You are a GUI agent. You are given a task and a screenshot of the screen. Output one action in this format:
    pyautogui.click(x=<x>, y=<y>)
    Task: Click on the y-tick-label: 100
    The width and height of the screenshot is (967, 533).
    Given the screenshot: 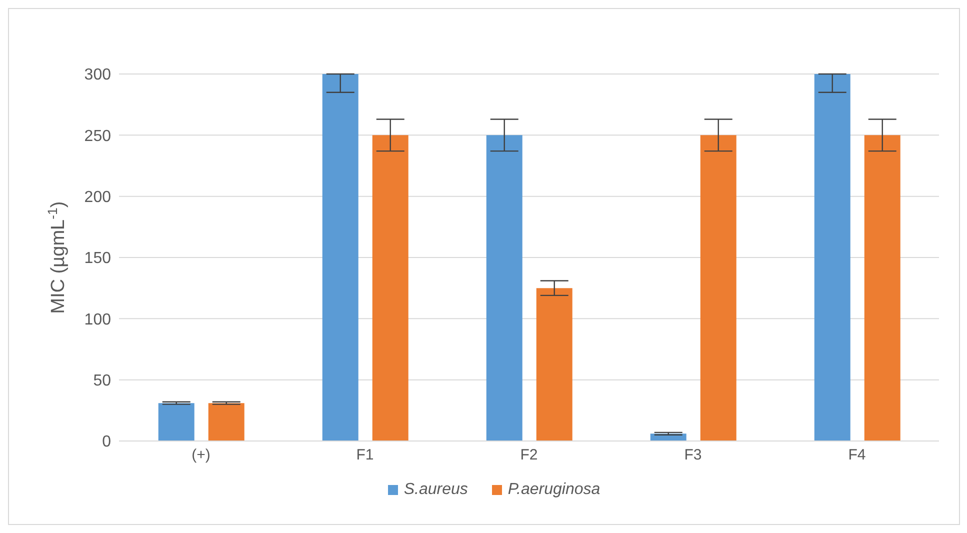 What is the action you would take?
    pyautogui.click(x=98, y=319)
    